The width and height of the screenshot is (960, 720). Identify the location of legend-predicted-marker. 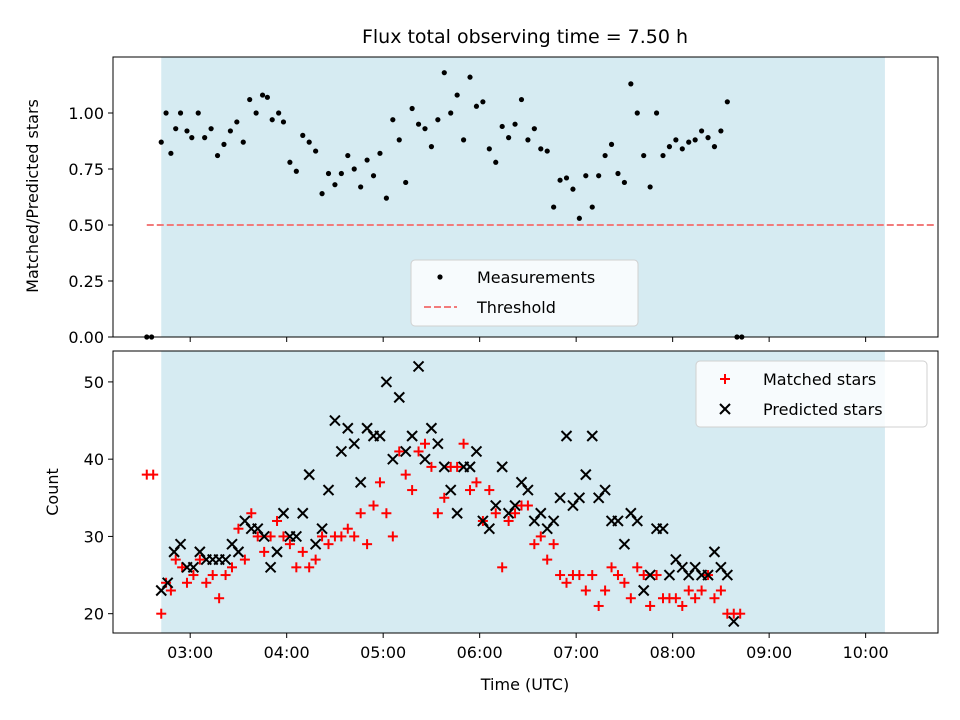
(725, 409).